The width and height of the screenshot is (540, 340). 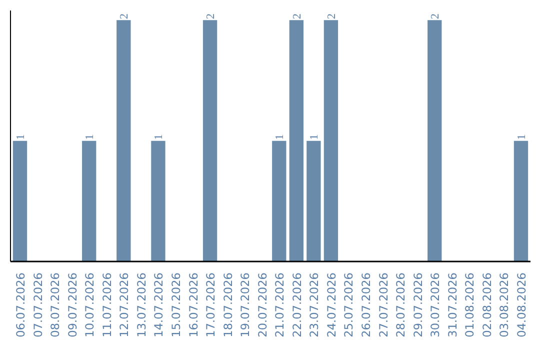 What do you see at coordinates (469, 305) in the screenshot?
I see `x-tick-label: 01.08.2026` at bounding box center [469, 305].